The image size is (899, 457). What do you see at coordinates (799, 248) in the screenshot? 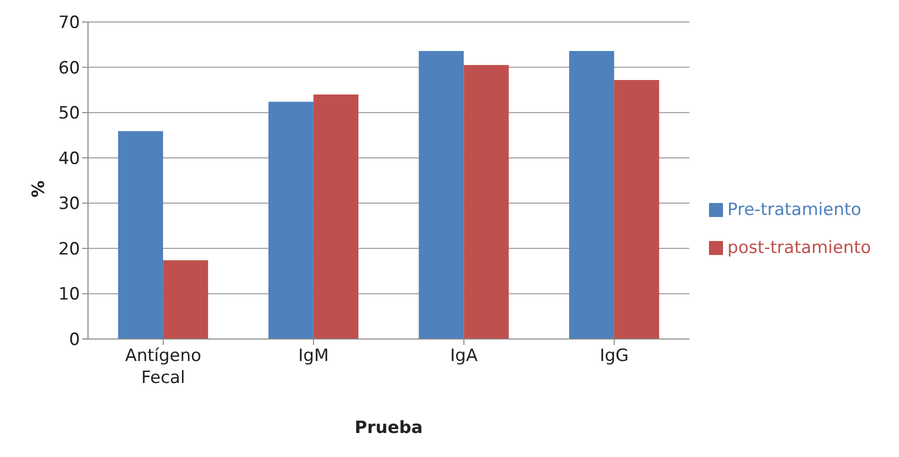
I see `legend-label: post-tratamiento` at bounding box center [799, 248].